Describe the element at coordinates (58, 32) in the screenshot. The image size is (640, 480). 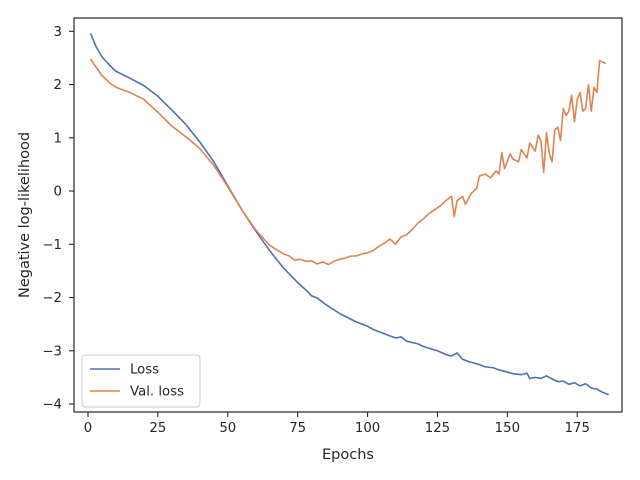
I see `y-tick-label: 3` at that location.